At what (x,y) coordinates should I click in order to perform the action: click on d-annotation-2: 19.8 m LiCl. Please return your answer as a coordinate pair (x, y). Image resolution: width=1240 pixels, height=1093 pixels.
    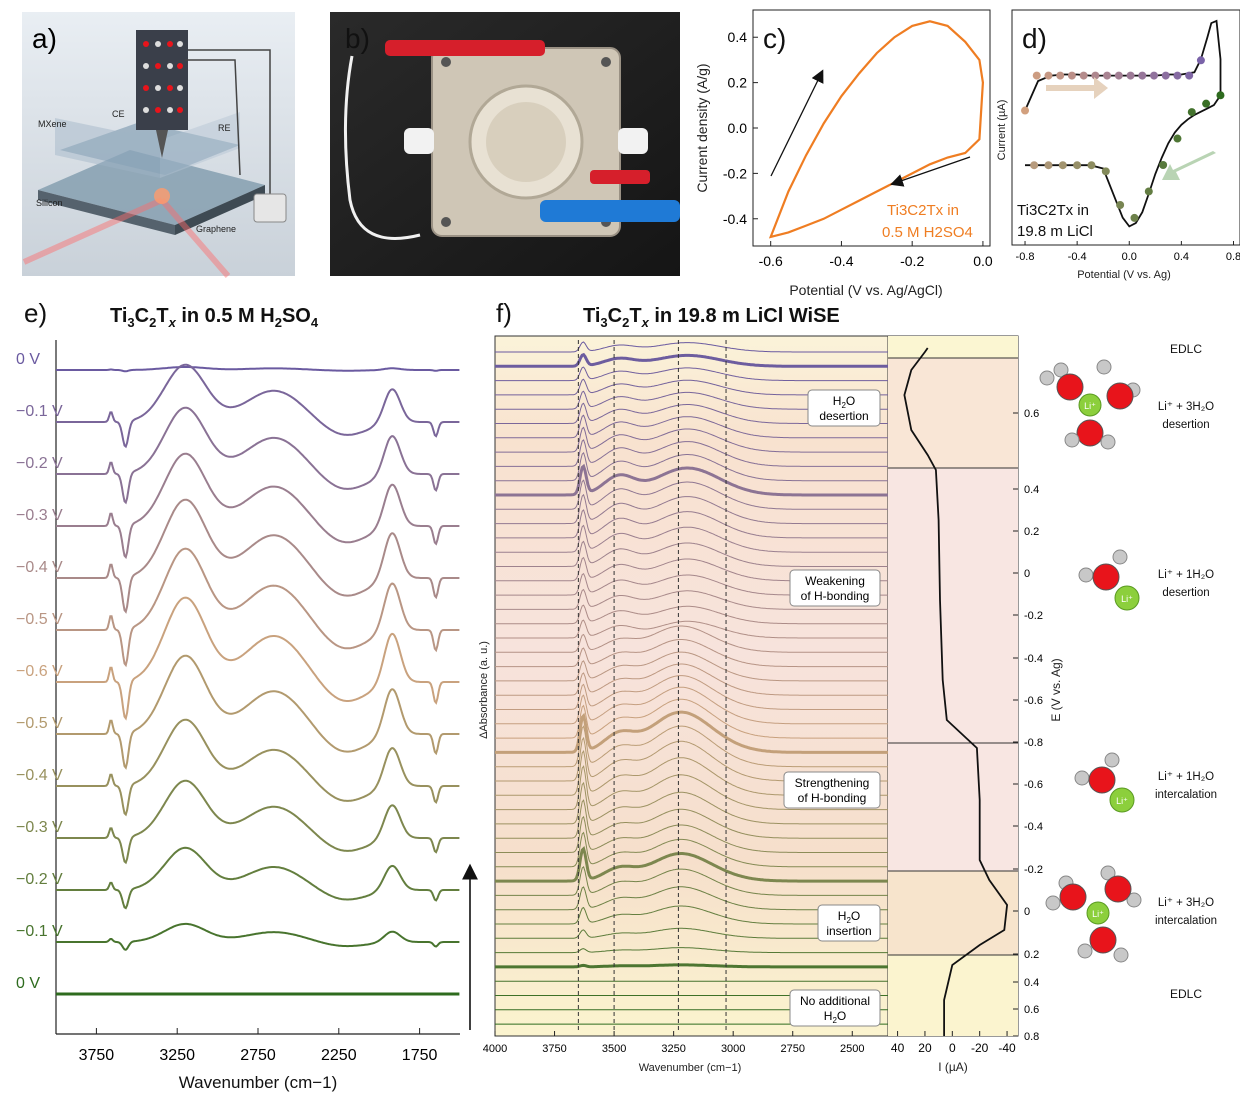
    Looking at the image, I should click on (1055, 231).